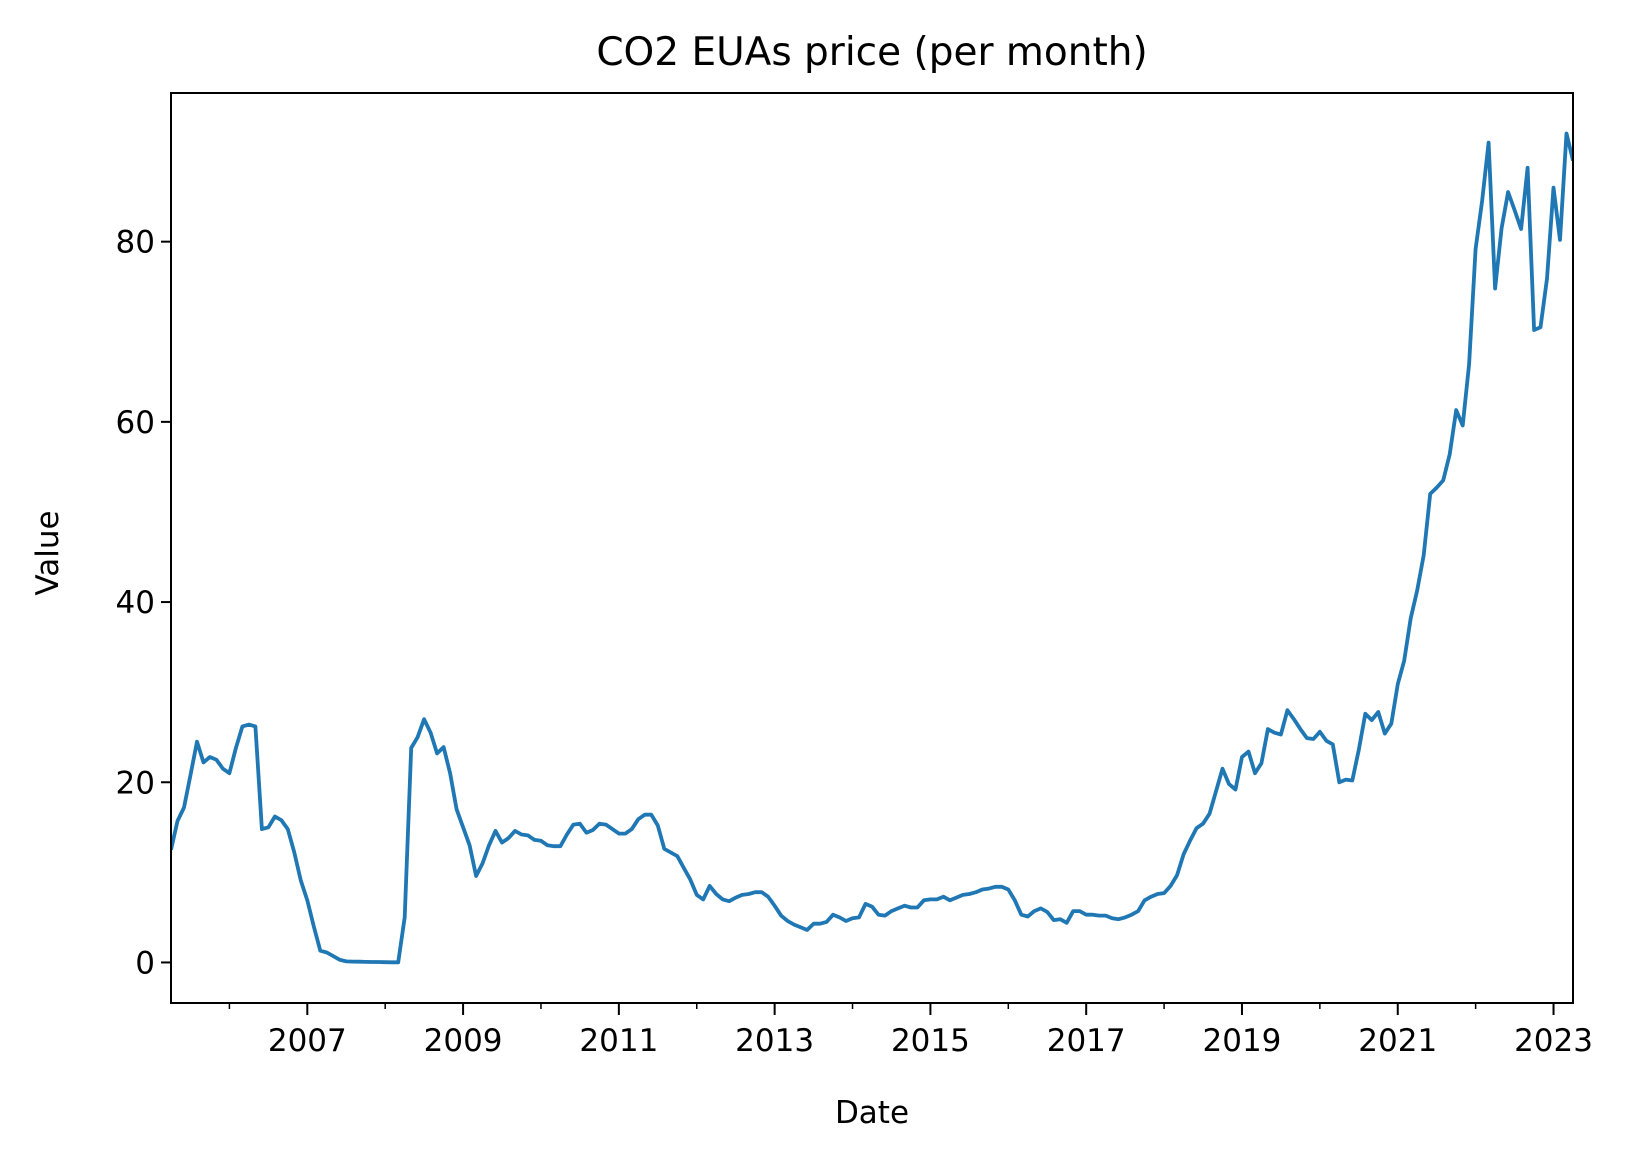  Describe the element at coordinates (1397, 1041) in the screenshot. I see `x-tick-label: 2021` at that location.